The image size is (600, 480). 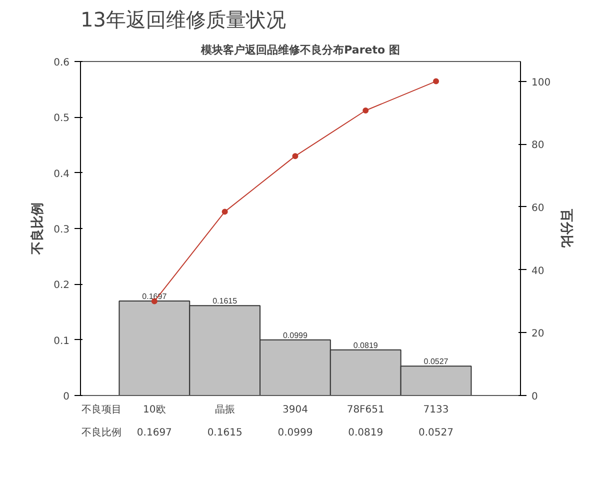 What do you see at coordinates (366, 433) in the screenshot?
I see `data-label: 0.0819` at bounding box center [366, 433].